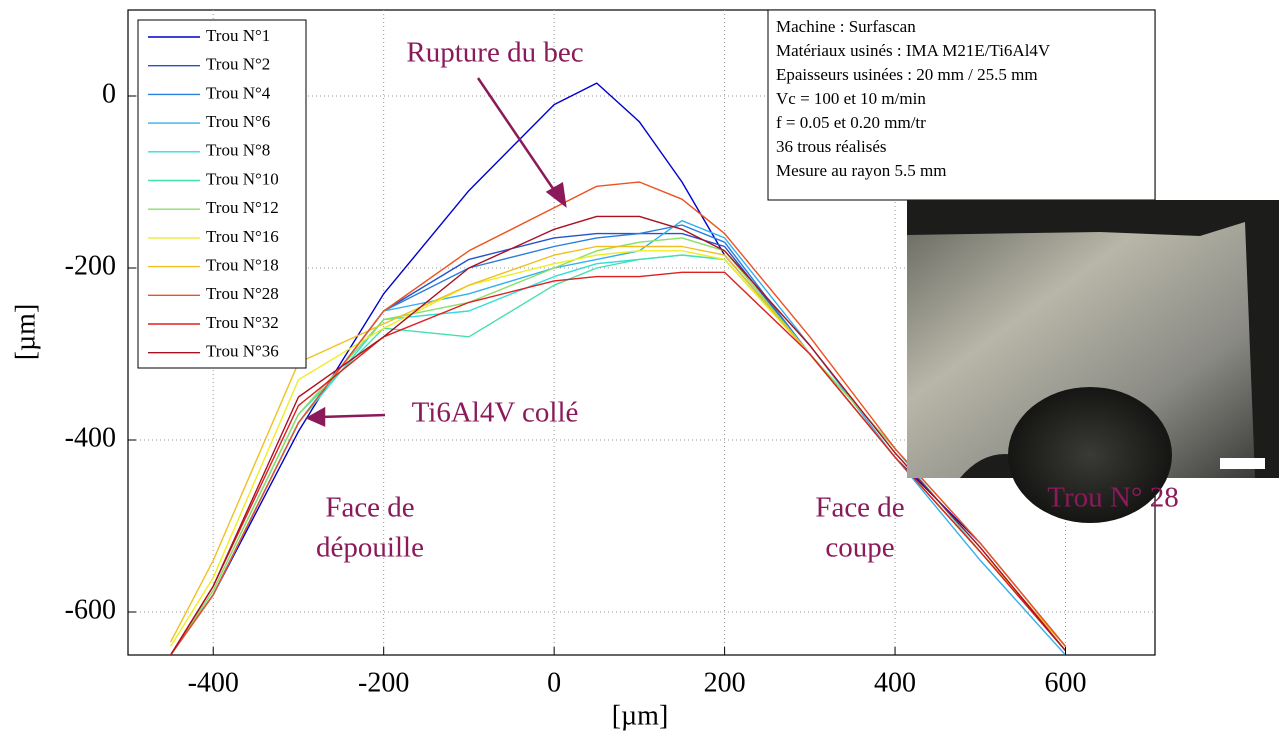 The height and width of the screenshot is (736, 1285). I want to click on annotation-arrows, so click(436, 252).